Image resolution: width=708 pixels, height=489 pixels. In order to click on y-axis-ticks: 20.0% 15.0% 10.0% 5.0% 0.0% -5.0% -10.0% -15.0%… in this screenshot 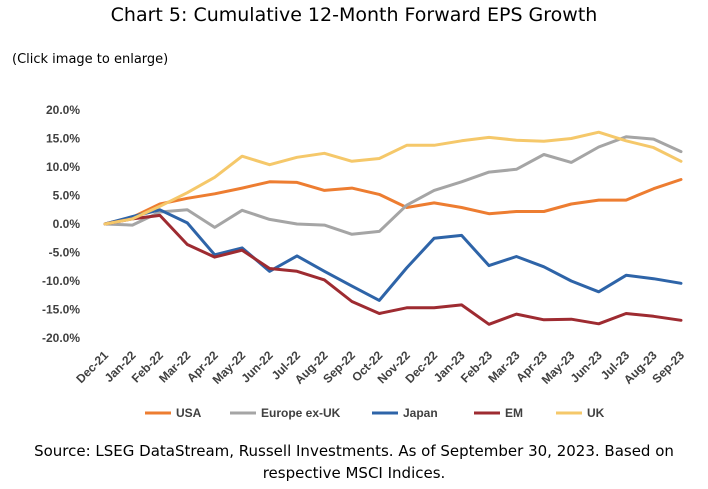, I will do `click(61, 224)`.